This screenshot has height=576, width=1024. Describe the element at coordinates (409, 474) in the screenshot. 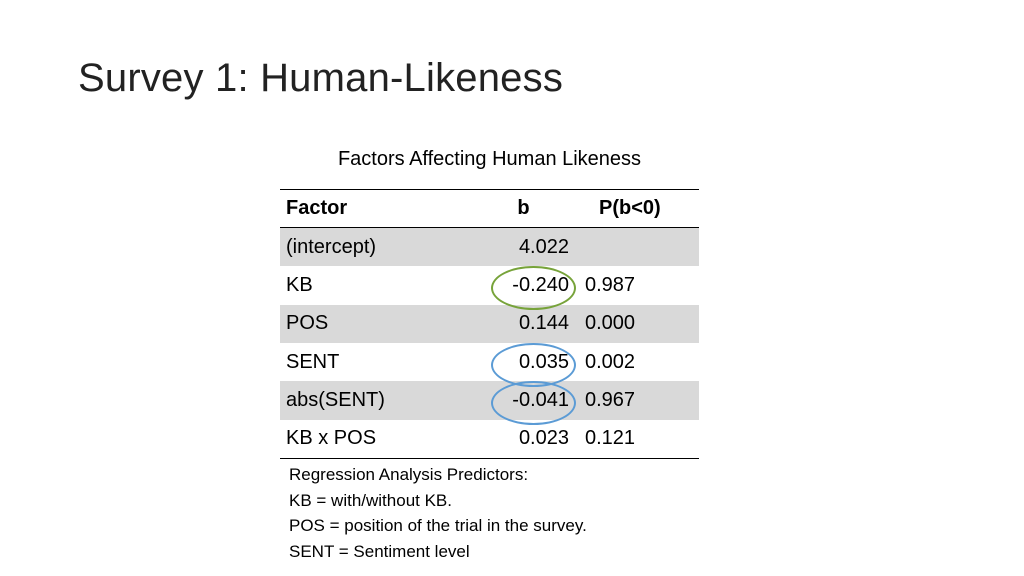

I see `note-line: Regression Analysis Predictors:` at that location.